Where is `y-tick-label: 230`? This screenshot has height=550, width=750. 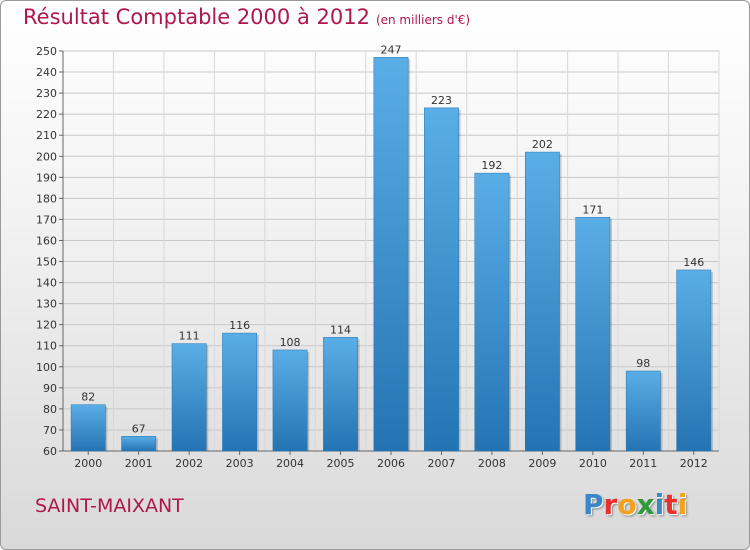 y-tick-label: 230 is located at coordinates (46, 93).